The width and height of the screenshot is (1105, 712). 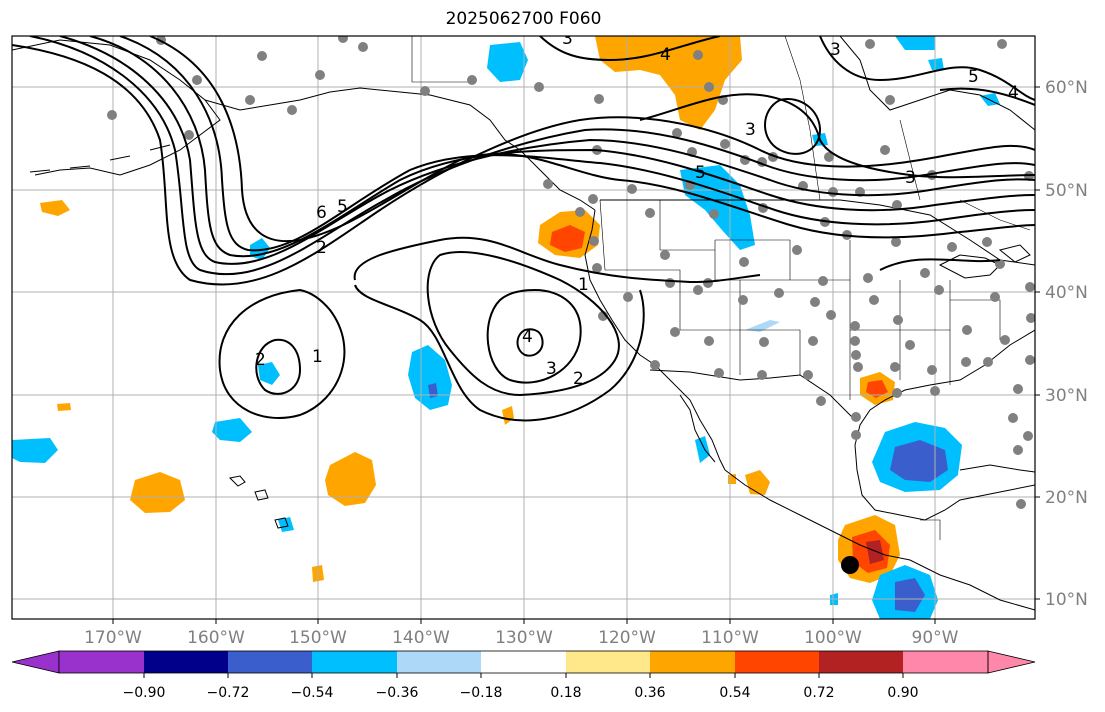 I want to click on lon-label: 110°W, so click(x=730, y=638).